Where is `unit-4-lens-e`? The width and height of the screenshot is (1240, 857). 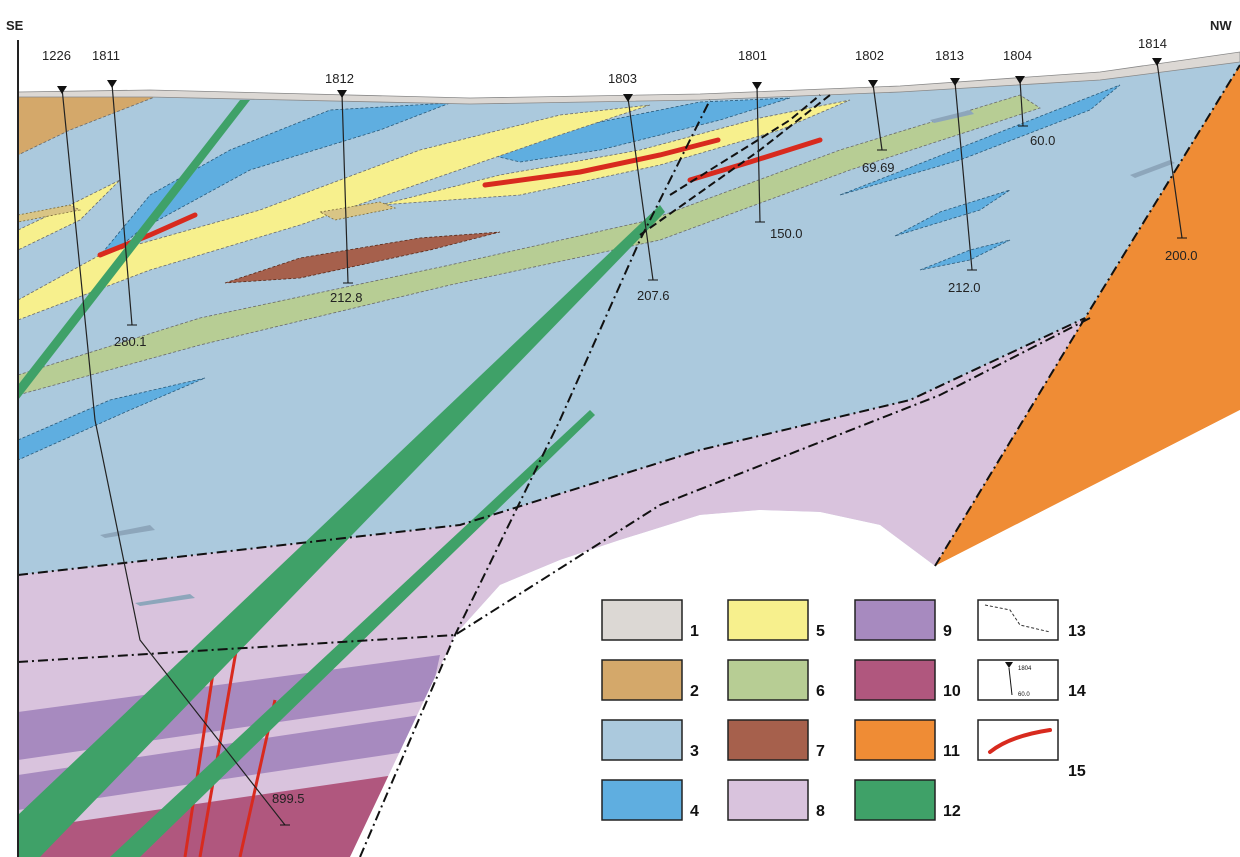 unit-4-lens-e is located at coordinates (965, 255).